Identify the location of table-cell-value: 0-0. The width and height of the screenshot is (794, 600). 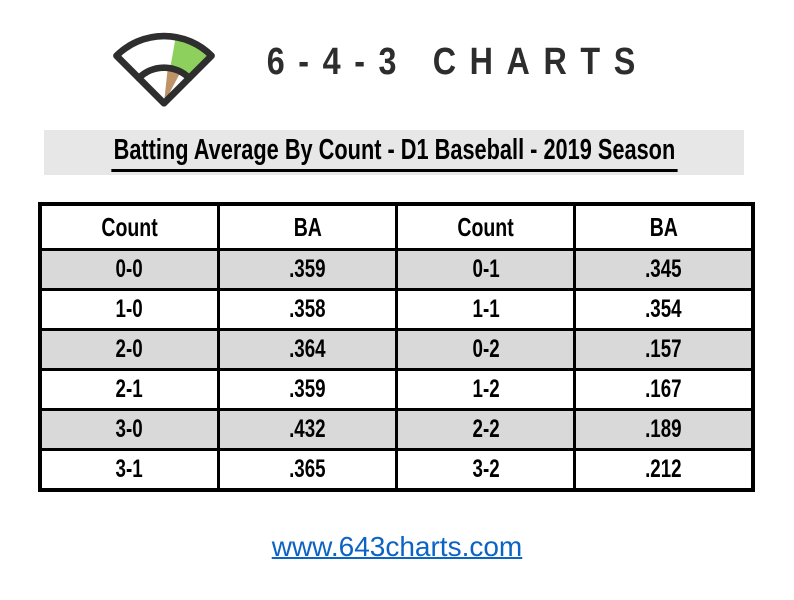
(129, 269).